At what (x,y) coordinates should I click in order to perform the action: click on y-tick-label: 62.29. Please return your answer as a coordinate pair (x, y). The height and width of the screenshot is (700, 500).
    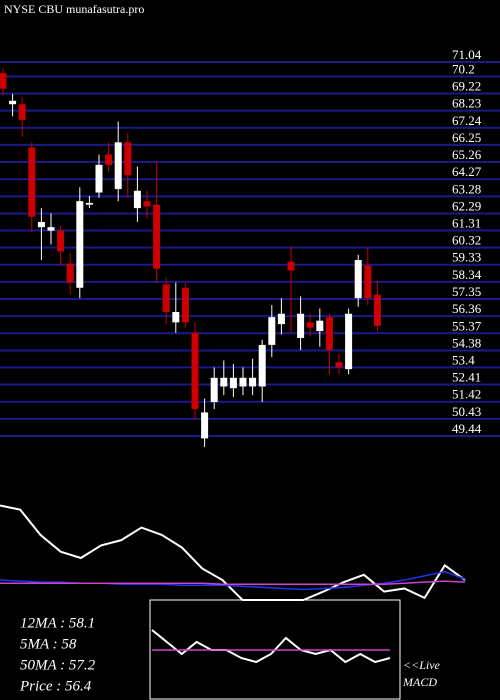
    Looking at the image, I should click on (466, 205).